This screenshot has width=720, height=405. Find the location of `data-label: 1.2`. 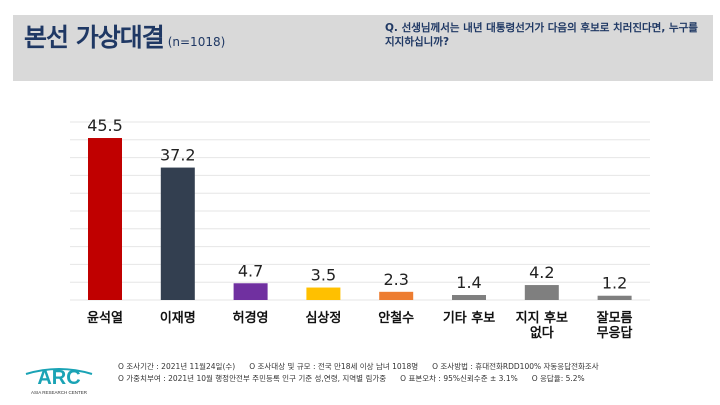

data-label: 1.2 is located at coordinates (614, 283).